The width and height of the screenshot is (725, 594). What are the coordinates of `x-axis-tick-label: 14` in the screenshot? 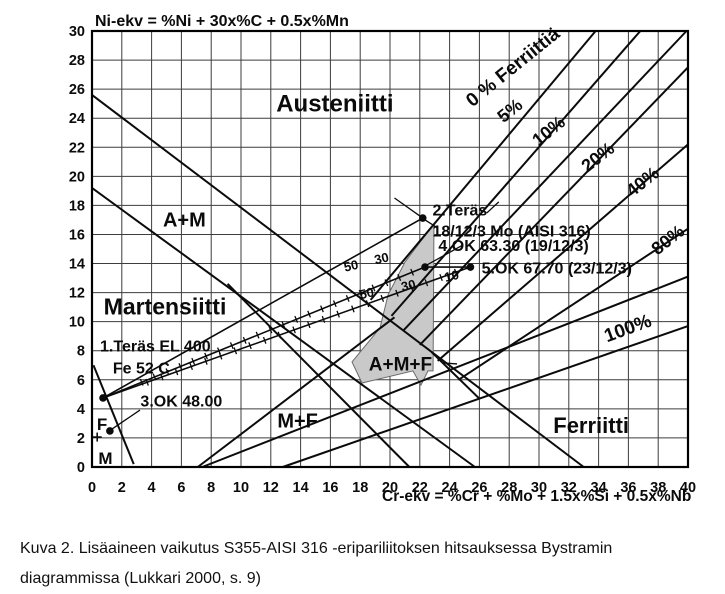 It's located at (301, 488).